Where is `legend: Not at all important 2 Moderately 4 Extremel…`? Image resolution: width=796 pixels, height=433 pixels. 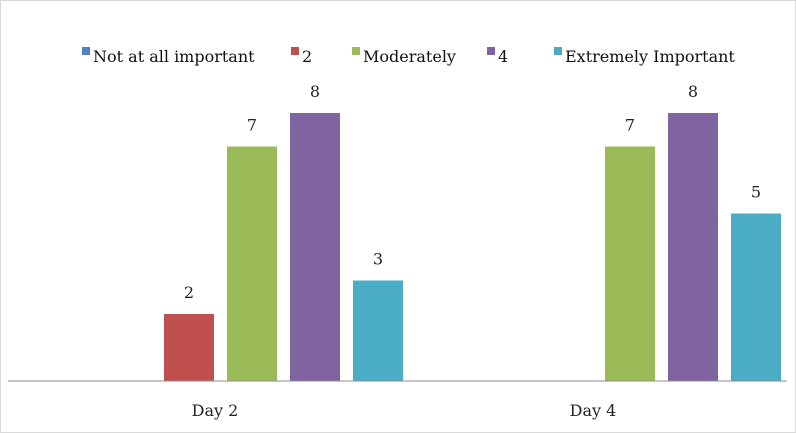 legend: Not at all important 2 Moderately 4 Extremel… is located at coordinates (408, 56).